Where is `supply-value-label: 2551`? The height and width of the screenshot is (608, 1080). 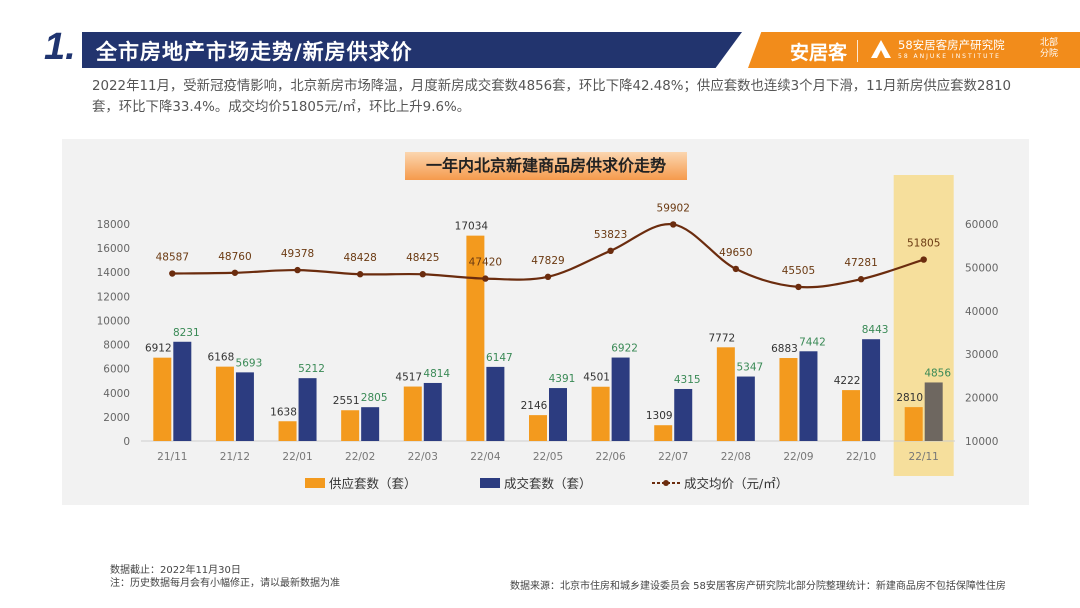 supply-value-label: 2551 is located at coordinates (346, 401).